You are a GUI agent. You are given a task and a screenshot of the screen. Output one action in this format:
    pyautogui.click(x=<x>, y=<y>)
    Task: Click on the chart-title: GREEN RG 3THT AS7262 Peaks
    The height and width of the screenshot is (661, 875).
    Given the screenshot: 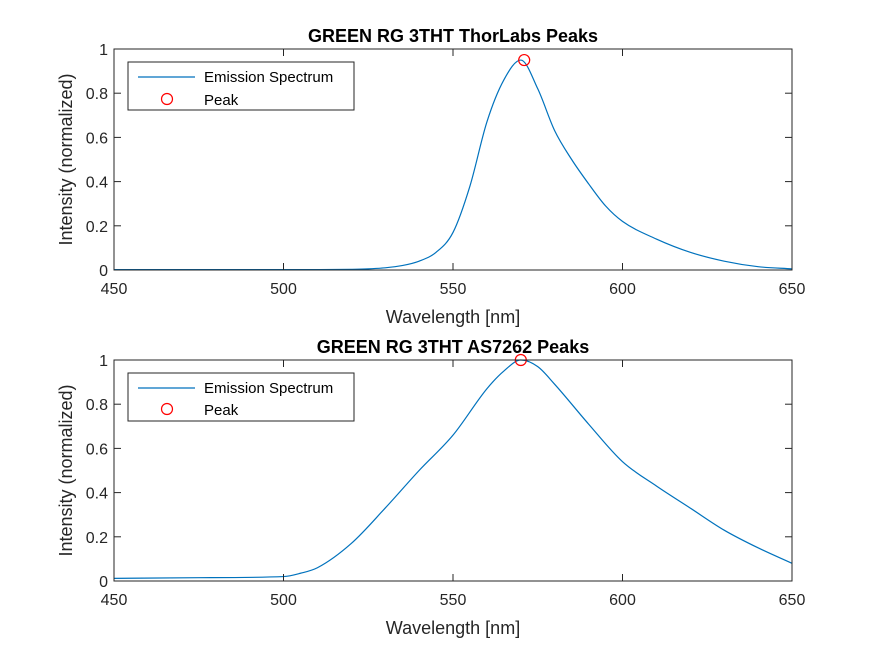 What is the action you would take?
    pyautogui.click(x=453, y=347)
    